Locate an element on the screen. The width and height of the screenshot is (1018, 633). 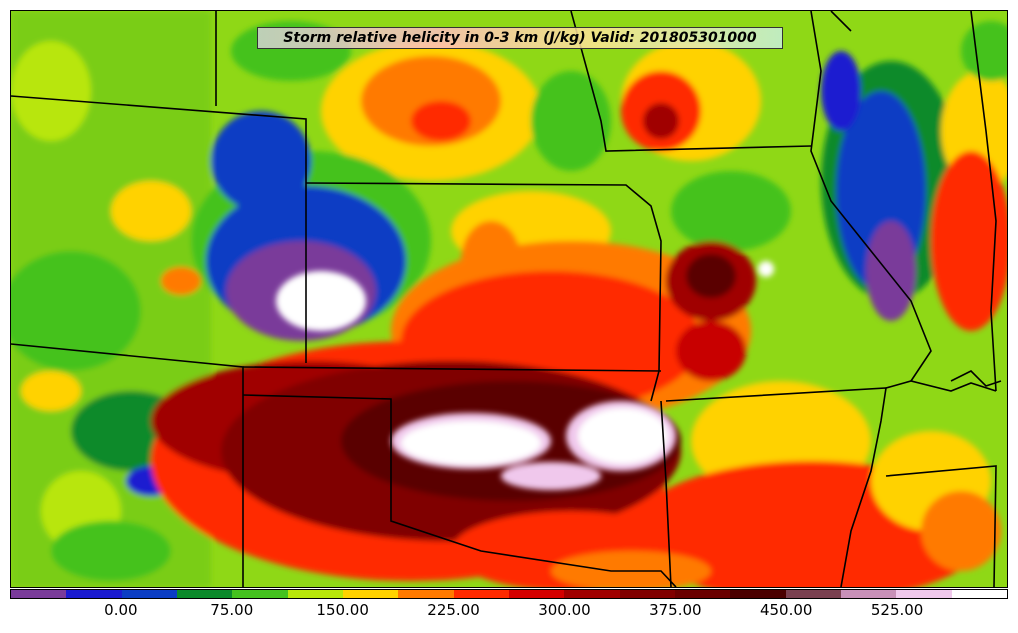
colorbar-tick-label: 525.00 is located at coordinates (897, 610).